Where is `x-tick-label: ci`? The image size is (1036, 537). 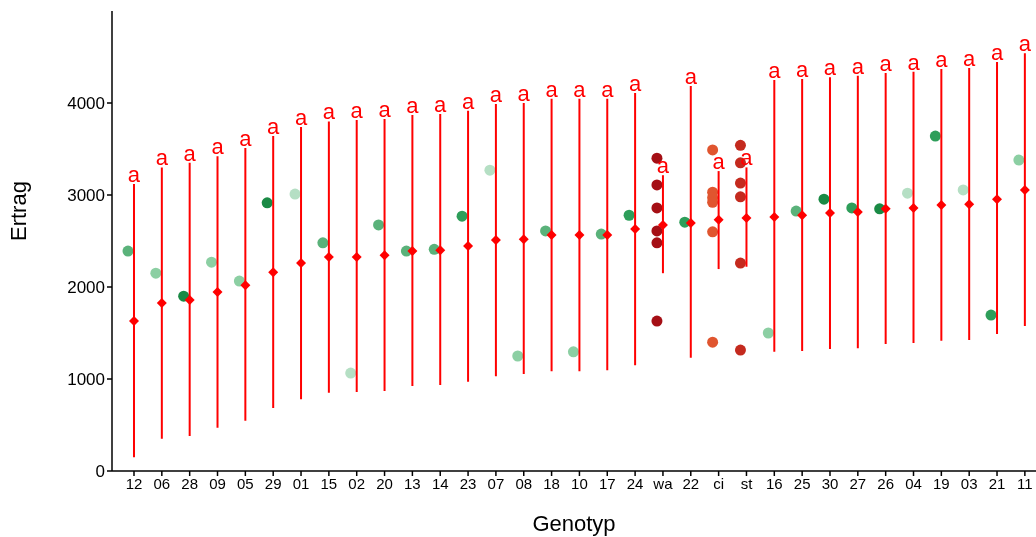 x-tick-label: ci is located at coordinates (719, 483).